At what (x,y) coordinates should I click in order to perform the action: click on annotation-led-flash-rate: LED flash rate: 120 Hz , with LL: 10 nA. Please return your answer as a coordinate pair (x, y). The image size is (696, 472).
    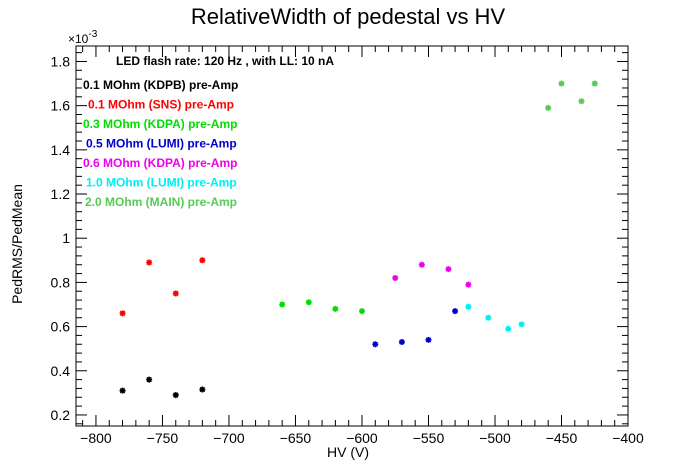
    Looking at the image, I should click on (225, 61).